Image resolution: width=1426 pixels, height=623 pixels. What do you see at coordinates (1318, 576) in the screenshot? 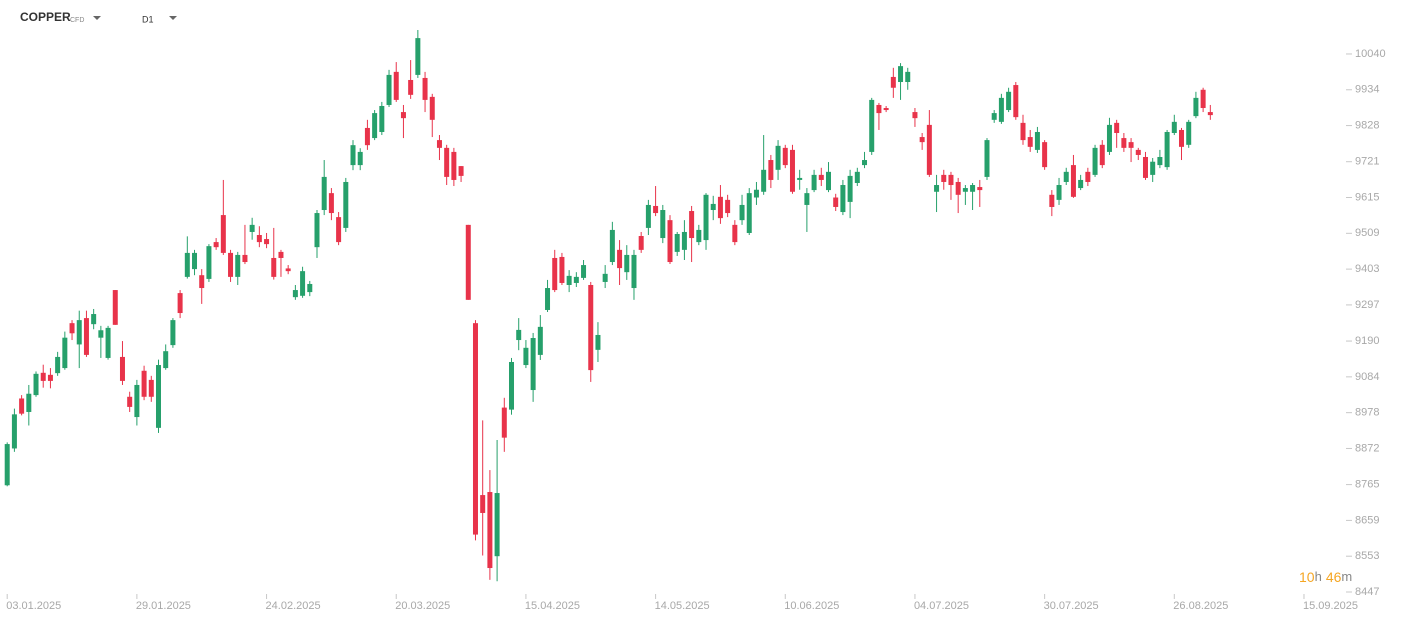
I see `timer-hours-unit: h` at bounding box center [1318, 576].